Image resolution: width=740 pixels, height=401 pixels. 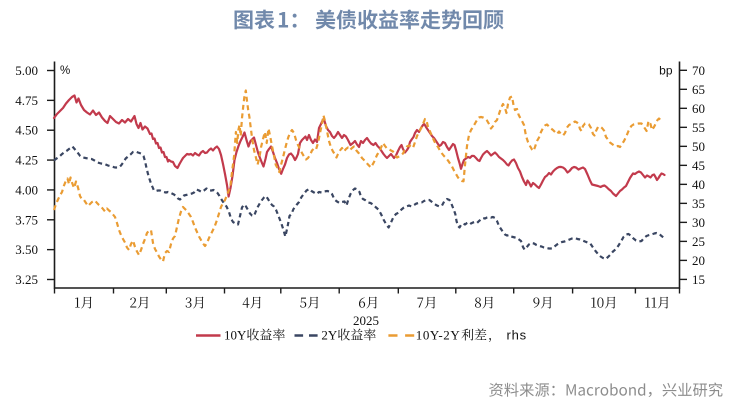 What do you see at coordinates (698, 279) in the screenshot?
I see `svg-text: 15` at bounding box center [698, 279].